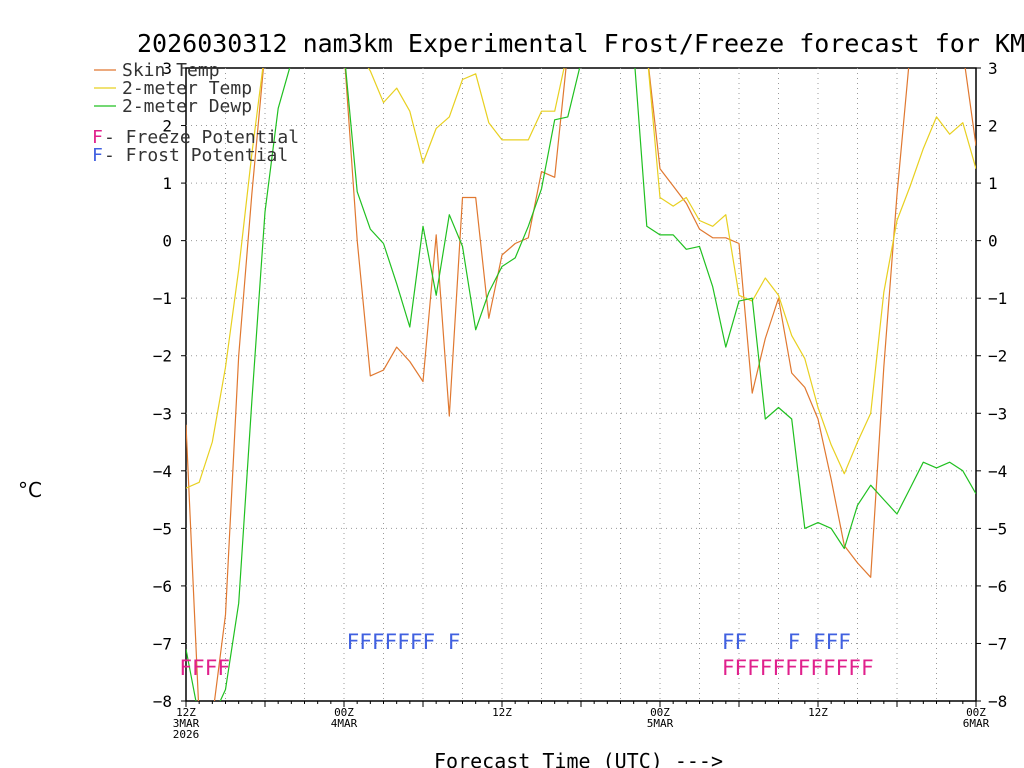  What do you see at coordinates (201, 137) in the screenshot?
I see `potential-legend-label: - Freeze Potential` at bounding box center [201, 137].